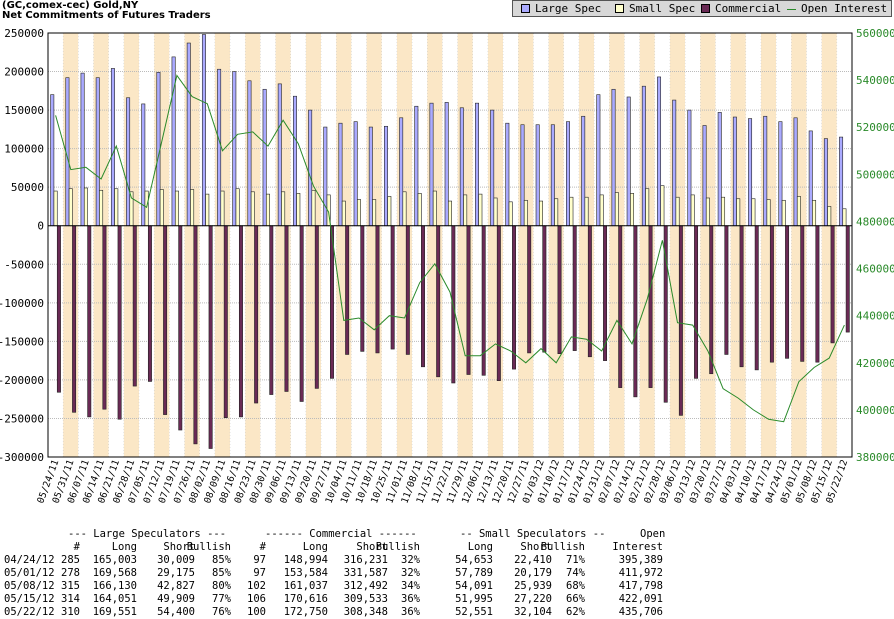  I want to click on y-left-tick-label: 0, so click(40, 226).